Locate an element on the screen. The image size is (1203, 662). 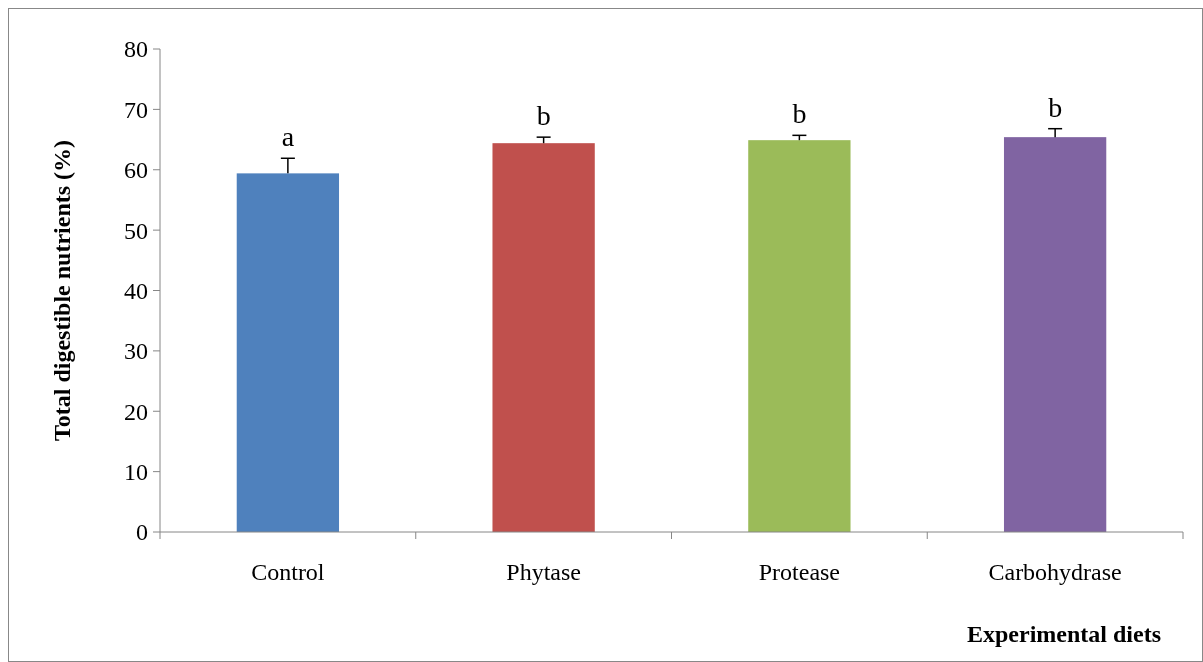
y-axis-title: Total digestible nutrients (%) is located at coordinates (62, 290).